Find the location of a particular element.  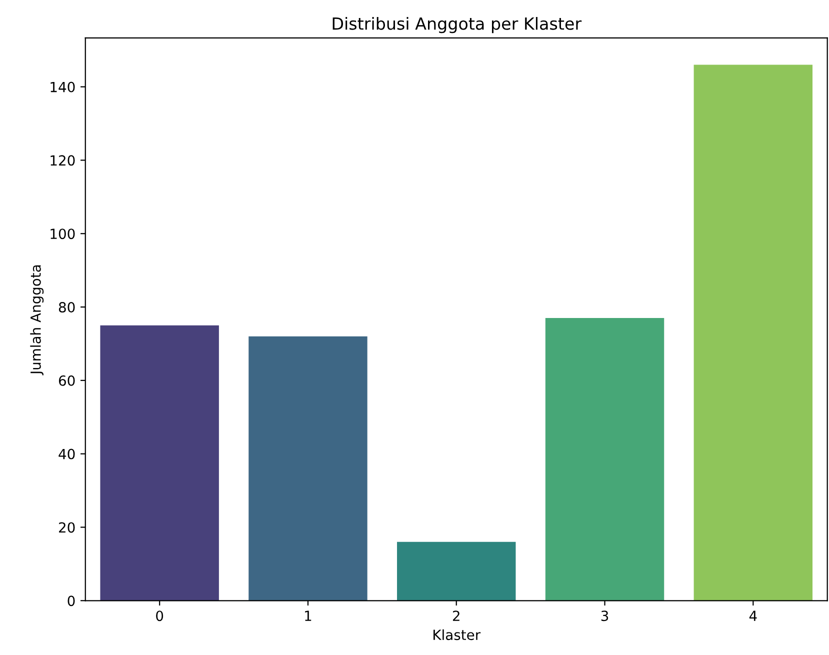

y-tick-label: 140 is located at coordinates (62, 87).